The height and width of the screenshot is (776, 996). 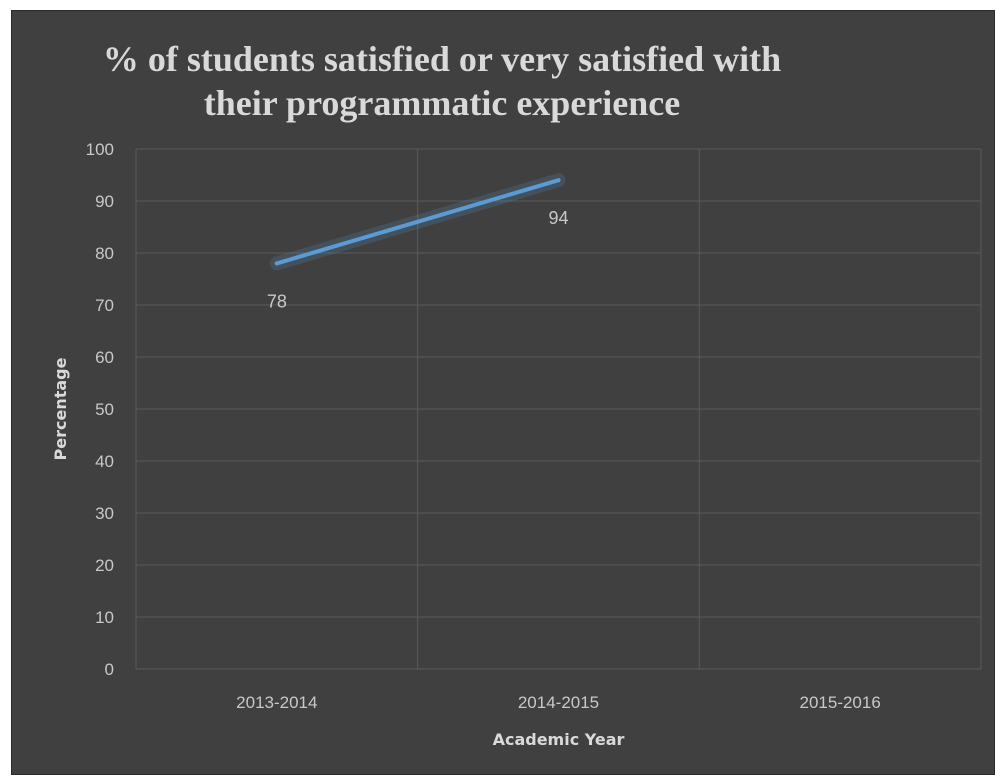 What do you see at coordinates (104, 565) in the screenshot?
I see `y-tick-label: 20` at bounding box center [104, 565].